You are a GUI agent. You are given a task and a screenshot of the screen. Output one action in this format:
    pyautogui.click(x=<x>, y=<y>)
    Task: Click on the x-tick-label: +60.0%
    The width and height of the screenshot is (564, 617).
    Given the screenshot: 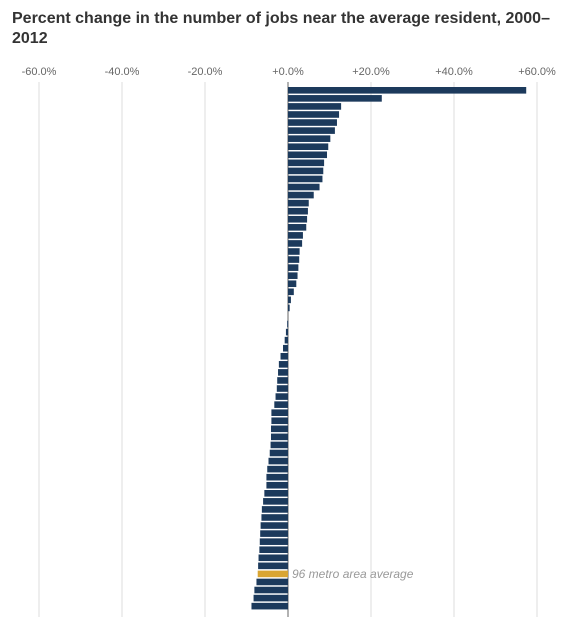 What is the action you would take?
    pyautogui.click(x=537, y=72)
    